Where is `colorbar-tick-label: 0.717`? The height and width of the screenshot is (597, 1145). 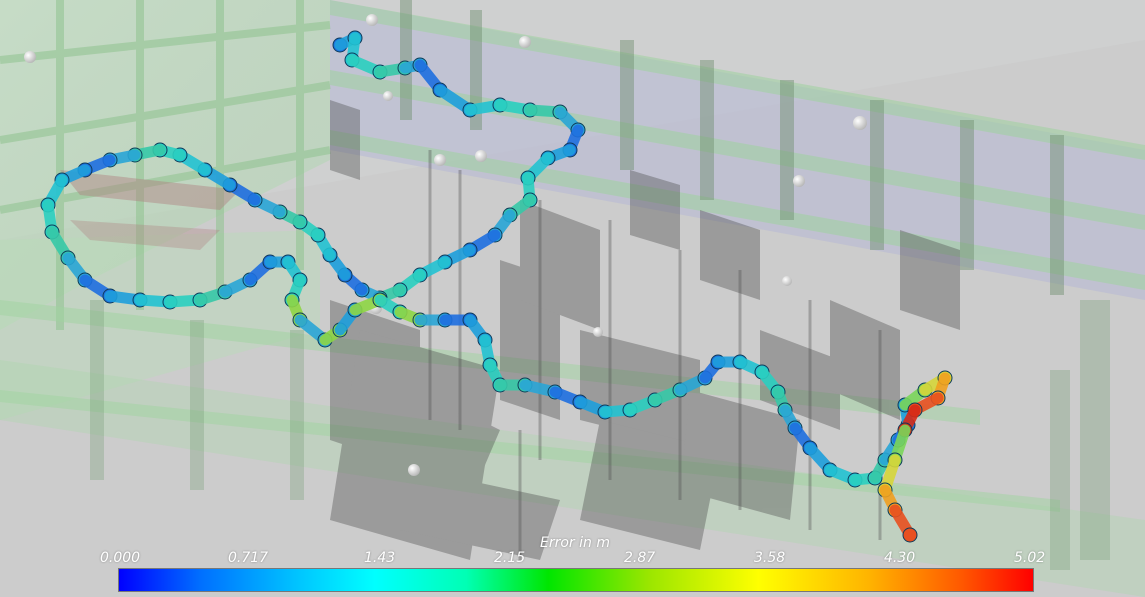 colorbar-tick-label: 0.717 is located at coordinates (248, 558).